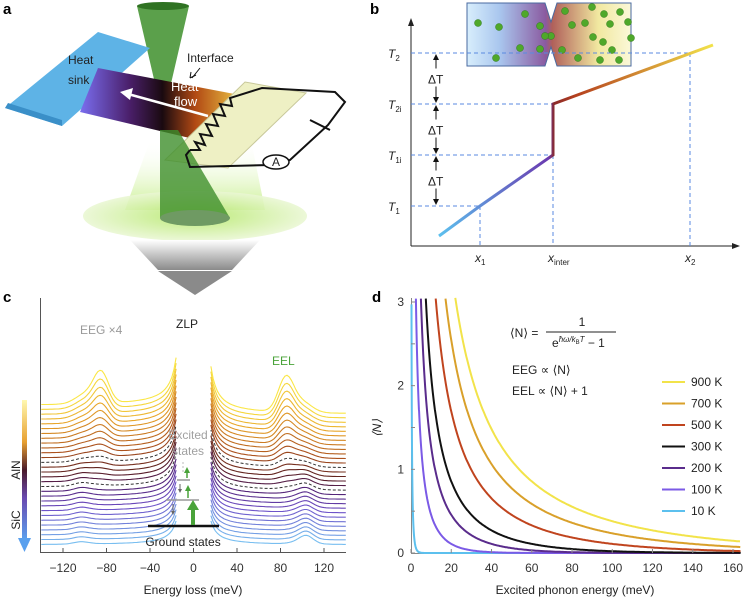  I want to click on b-x-axis-arrow, so click(736, 246).